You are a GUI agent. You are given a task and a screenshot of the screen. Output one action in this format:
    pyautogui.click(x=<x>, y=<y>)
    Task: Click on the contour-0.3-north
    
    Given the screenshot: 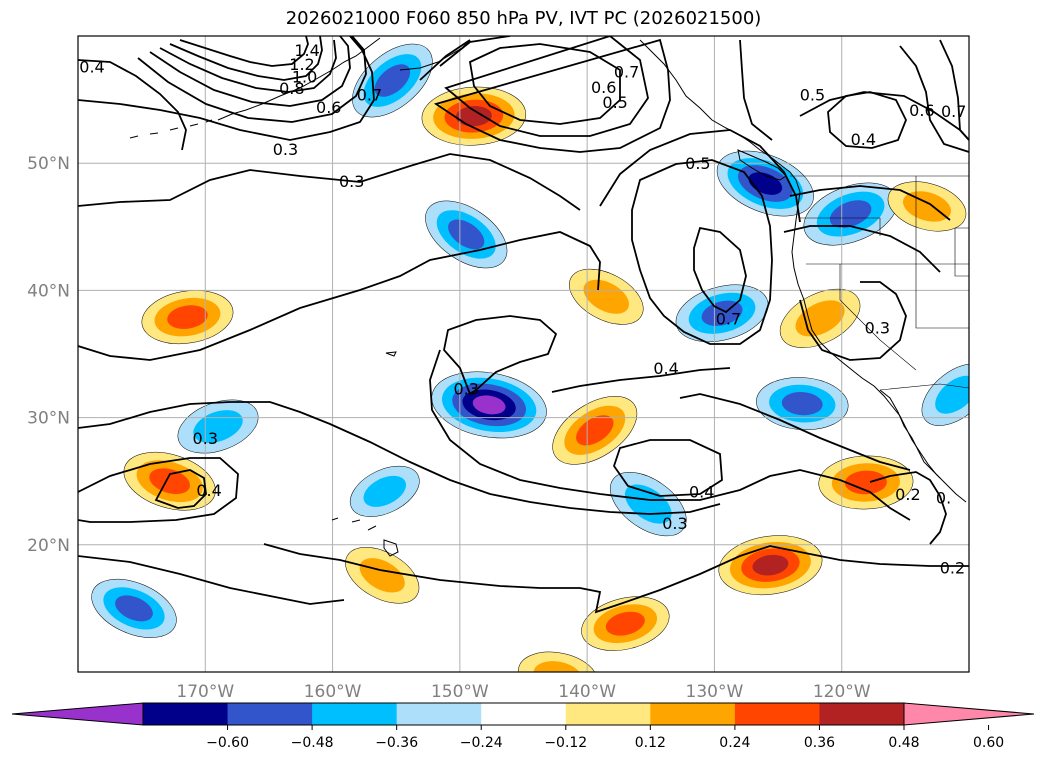 What is the action you would take?
    pyautogui.click(x=226, y=88)
    